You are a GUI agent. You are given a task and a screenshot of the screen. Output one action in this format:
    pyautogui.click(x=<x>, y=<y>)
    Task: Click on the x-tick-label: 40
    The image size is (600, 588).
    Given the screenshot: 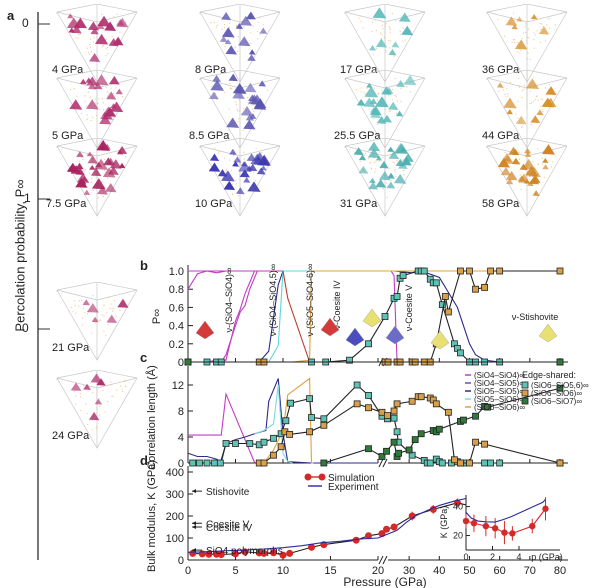 What is the action you would take?
    pyautogui.click(x=439, y=571)
    